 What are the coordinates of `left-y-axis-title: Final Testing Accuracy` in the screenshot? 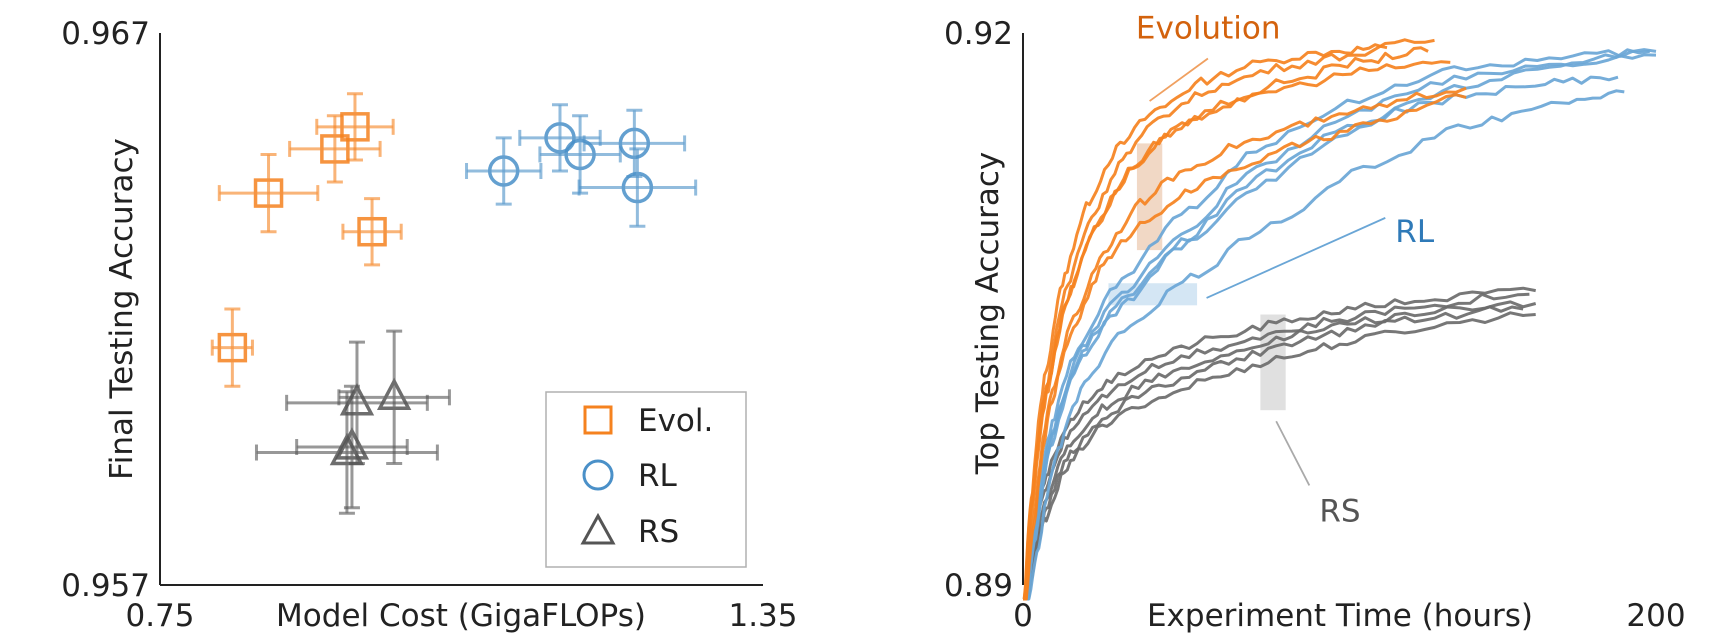 It's located at (122, 309).